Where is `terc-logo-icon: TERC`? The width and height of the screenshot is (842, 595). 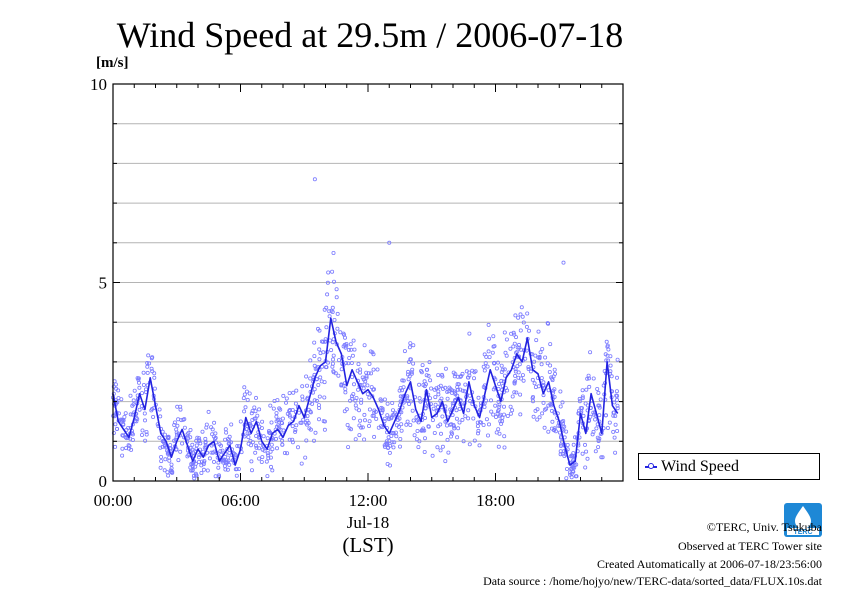 terc-logo-icon: TERC is located at coordinates (803, 520).